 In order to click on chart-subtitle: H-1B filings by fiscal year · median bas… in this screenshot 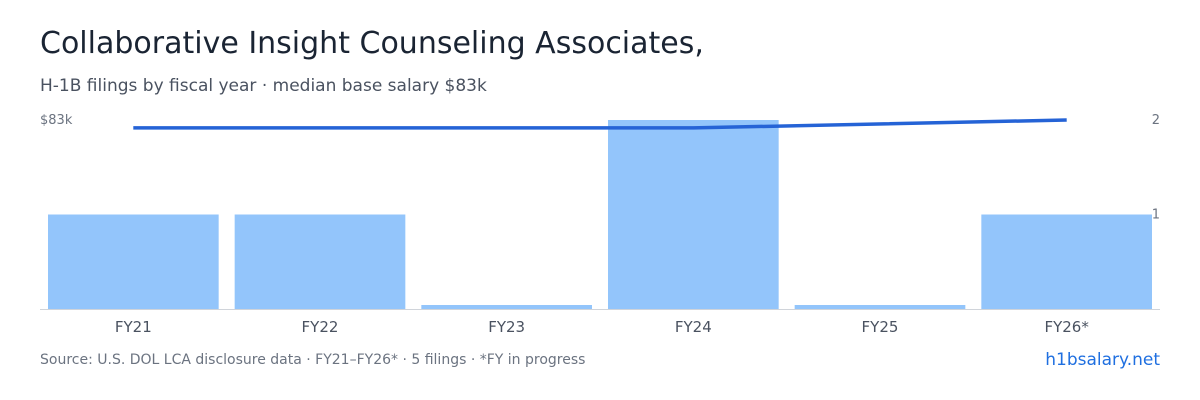, I will do `click(263, 86)`.